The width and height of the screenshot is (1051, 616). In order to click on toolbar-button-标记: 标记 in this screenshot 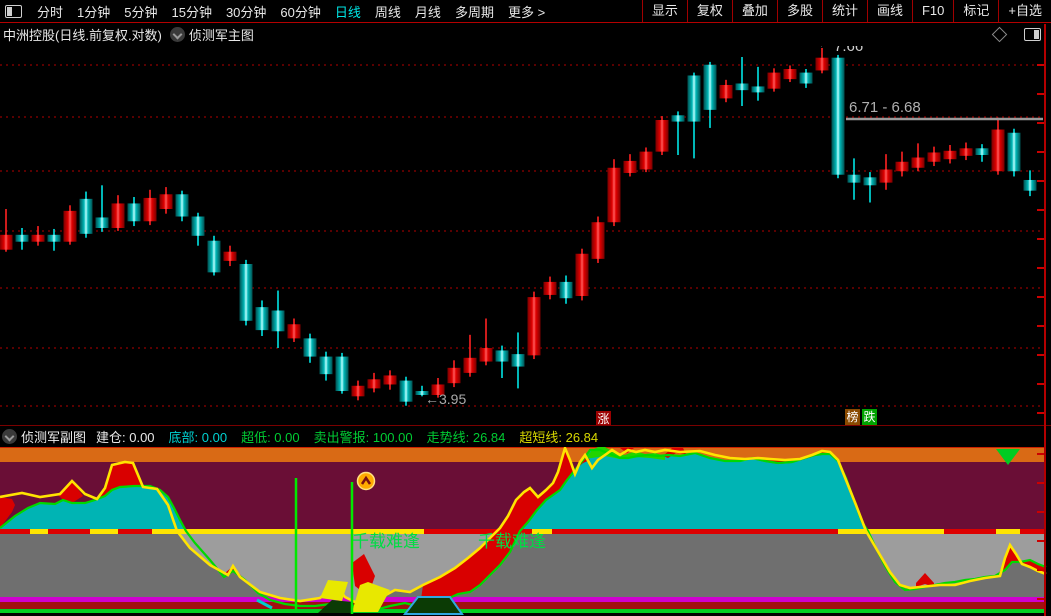, I will do `click(975, 11)`.